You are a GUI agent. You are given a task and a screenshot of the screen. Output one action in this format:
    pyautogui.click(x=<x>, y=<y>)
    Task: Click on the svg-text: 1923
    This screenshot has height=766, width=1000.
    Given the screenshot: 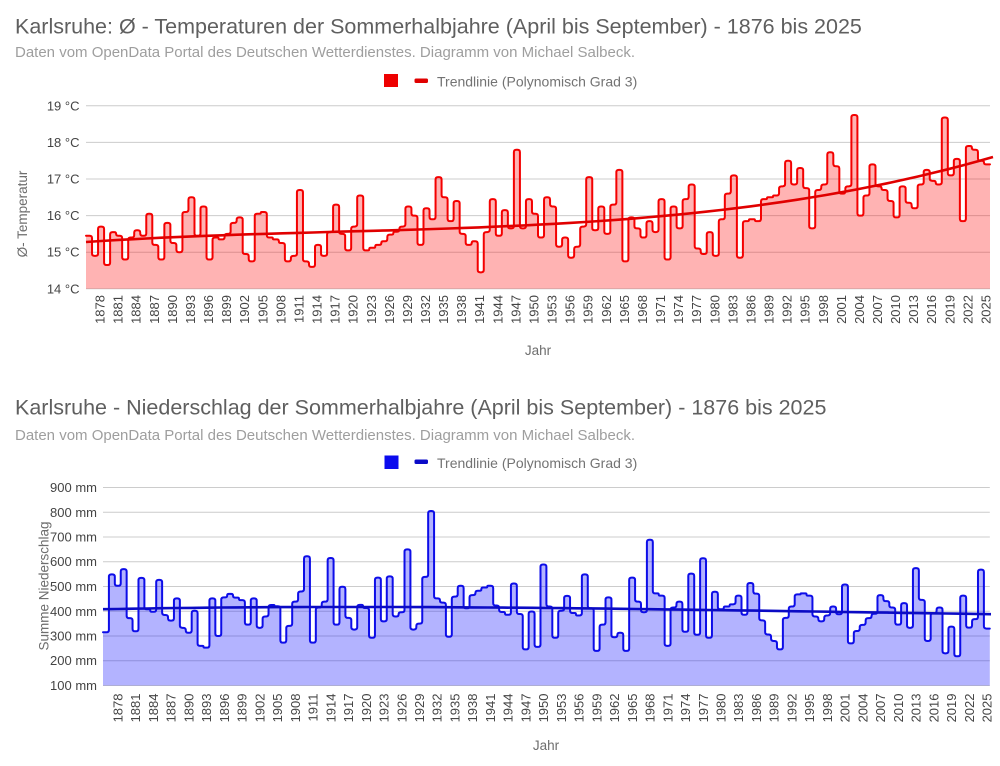 What is the action you would take?
    pyautogui.click(x=371, y=309)
    